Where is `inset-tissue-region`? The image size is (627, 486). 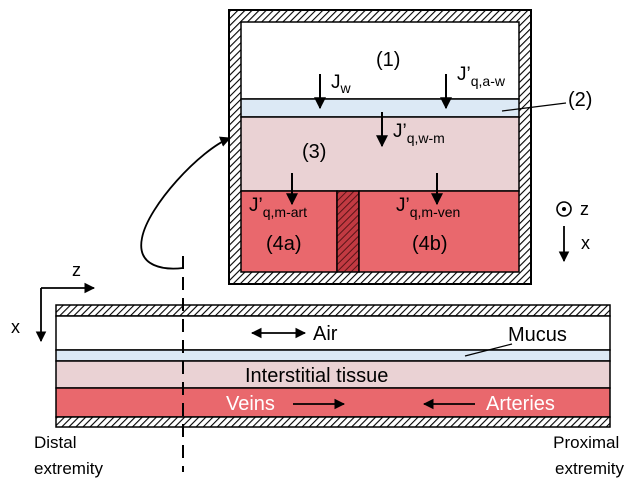 inset-tissue-region is located at coordinates (380, 154).